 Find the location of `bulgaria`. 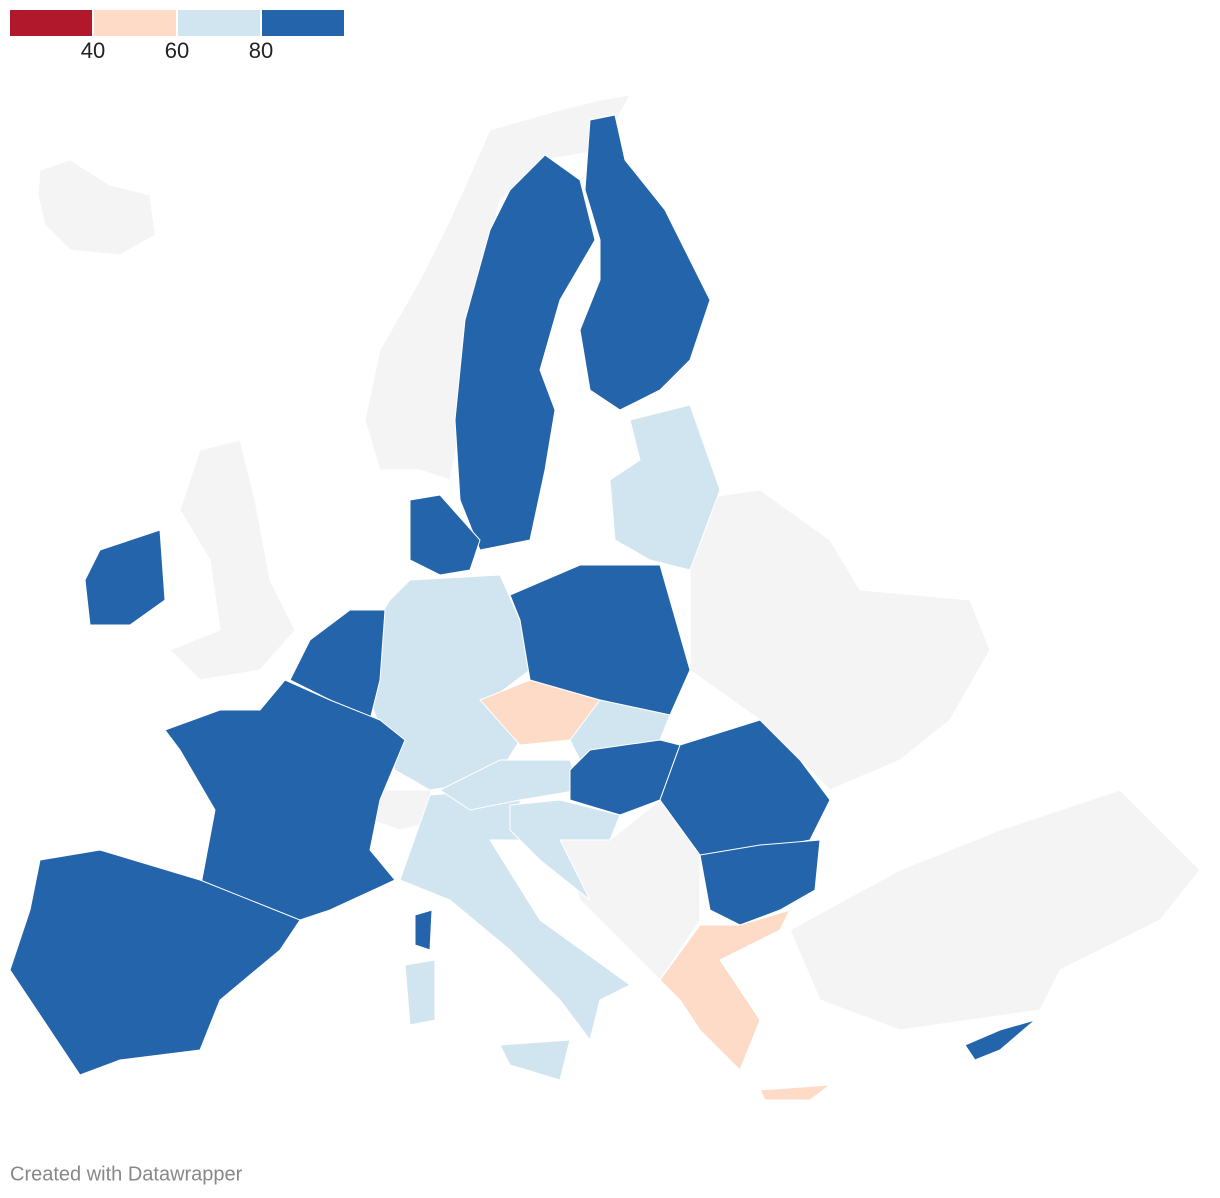

bulgaria is located at coordinates (760, 882).